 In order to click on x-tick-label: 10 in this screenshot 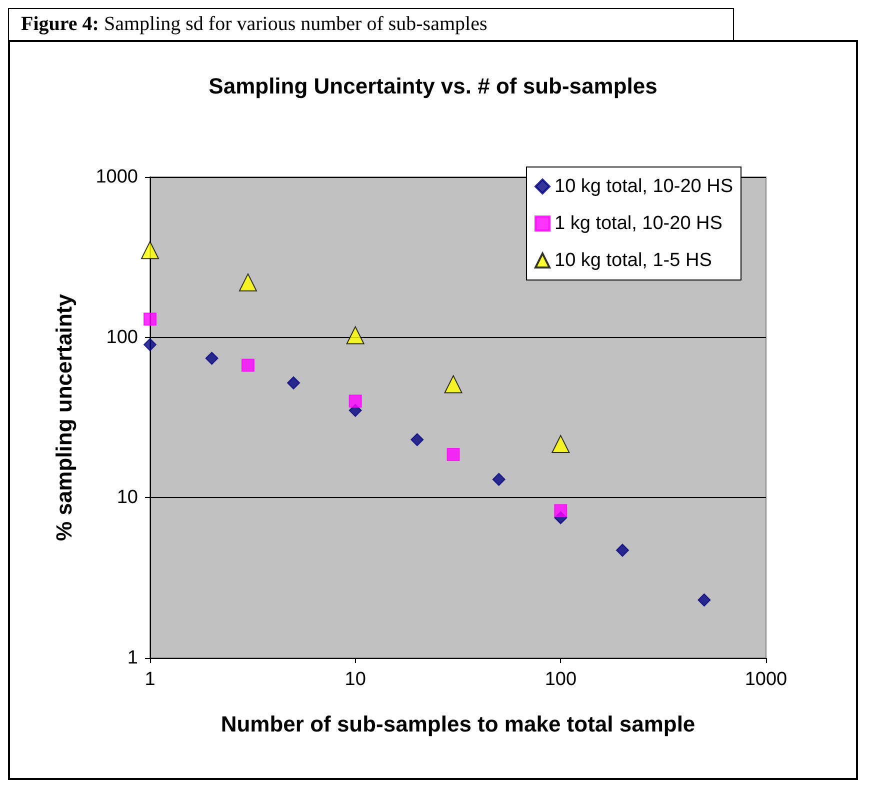, I will do `click(355, 679)`.